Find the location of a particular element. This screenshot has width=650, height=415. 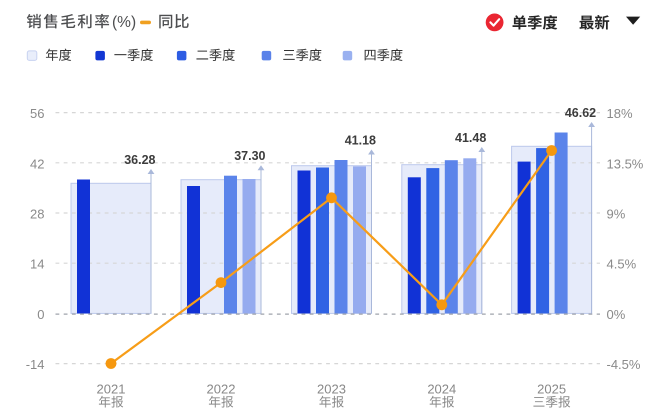

svg-text: 14 is located at coordinates (37, 264).